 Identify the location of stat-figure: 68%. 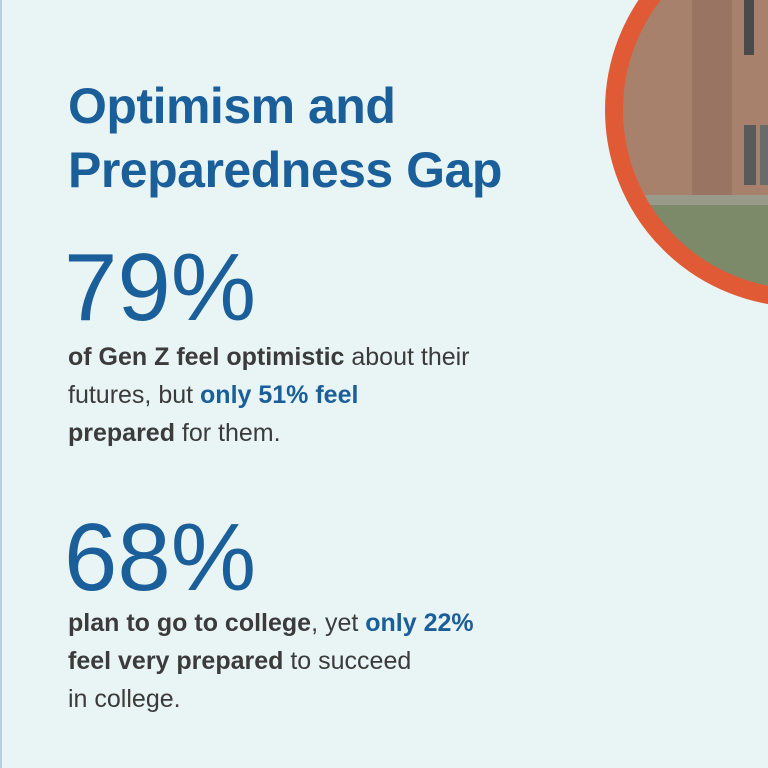
(160, 557).